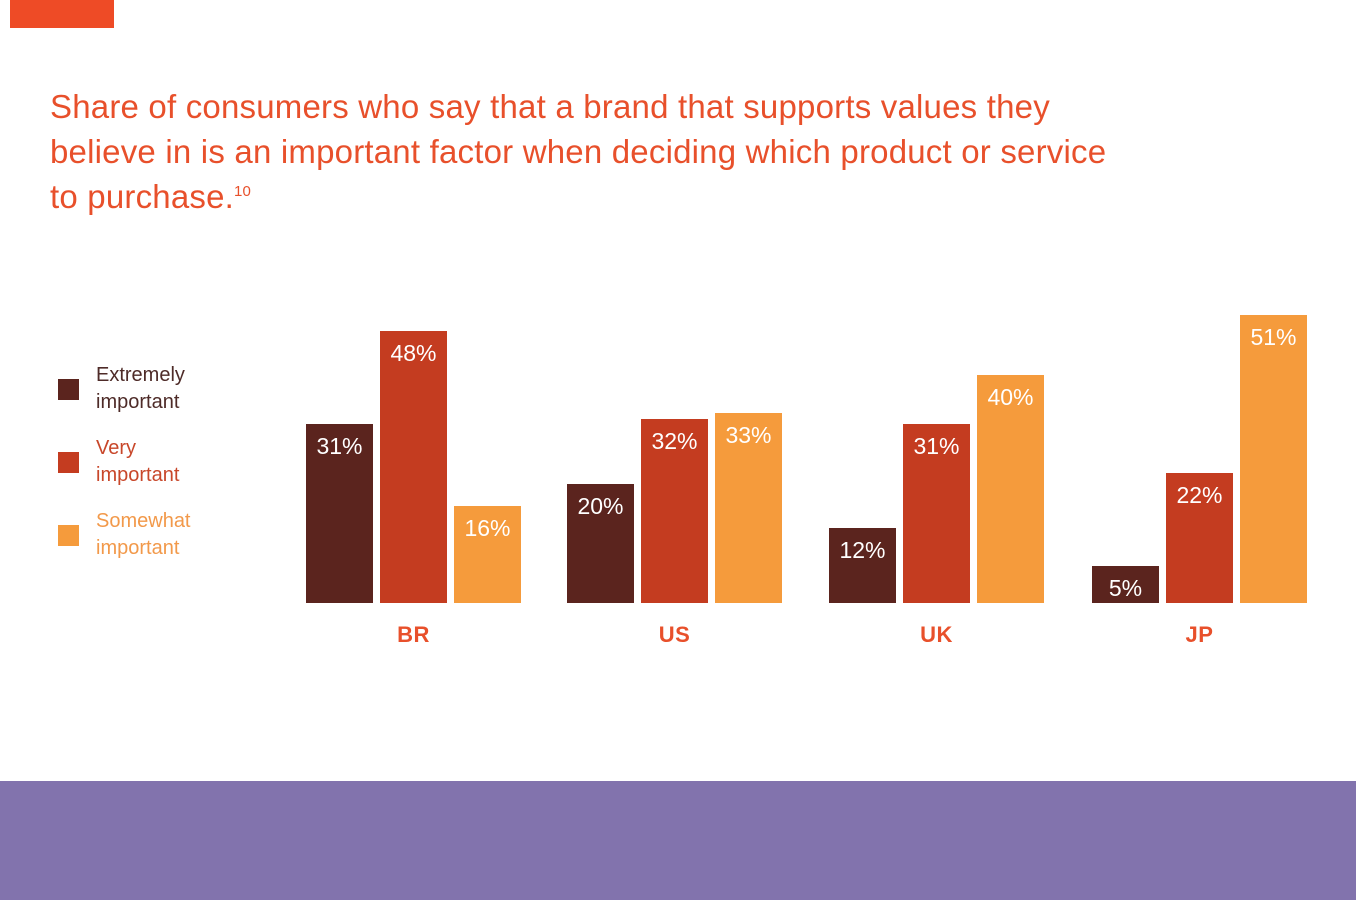 The image size is (1356, 900). I want to click on bar-uk-very-important: 31%, so click(936, 513).